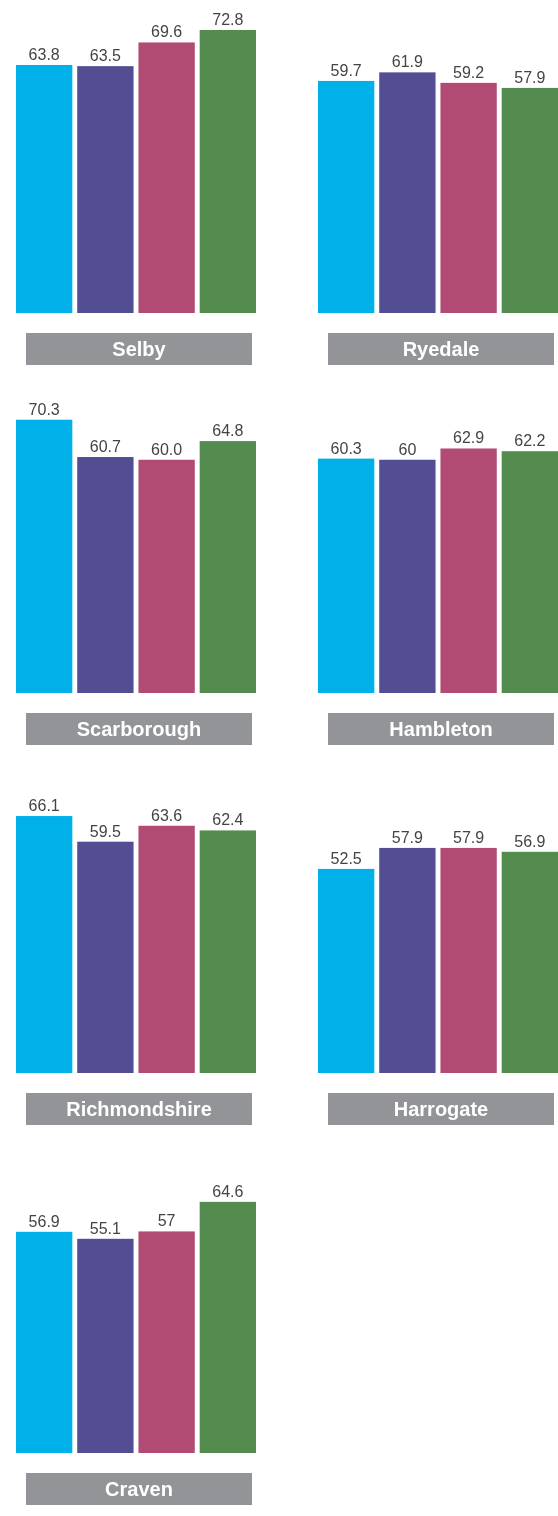  Describe the element at coordinates (105, 447) in the screenshot. I see `data-label: 60.7` at that location.